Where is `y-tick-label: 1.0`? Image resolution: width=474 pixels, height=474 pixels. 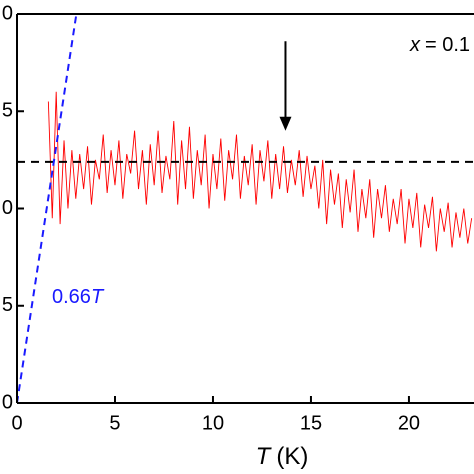 y-tick-label: 1.0 is located at coordinates (6, 208).